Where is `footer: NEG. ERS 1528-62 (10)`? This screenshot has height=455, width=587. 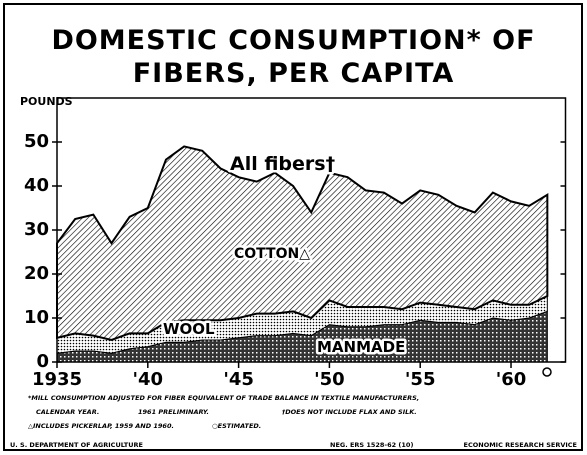 footer: NEG. ERS 1528-62 (10) is located at coordinates (371, 445).